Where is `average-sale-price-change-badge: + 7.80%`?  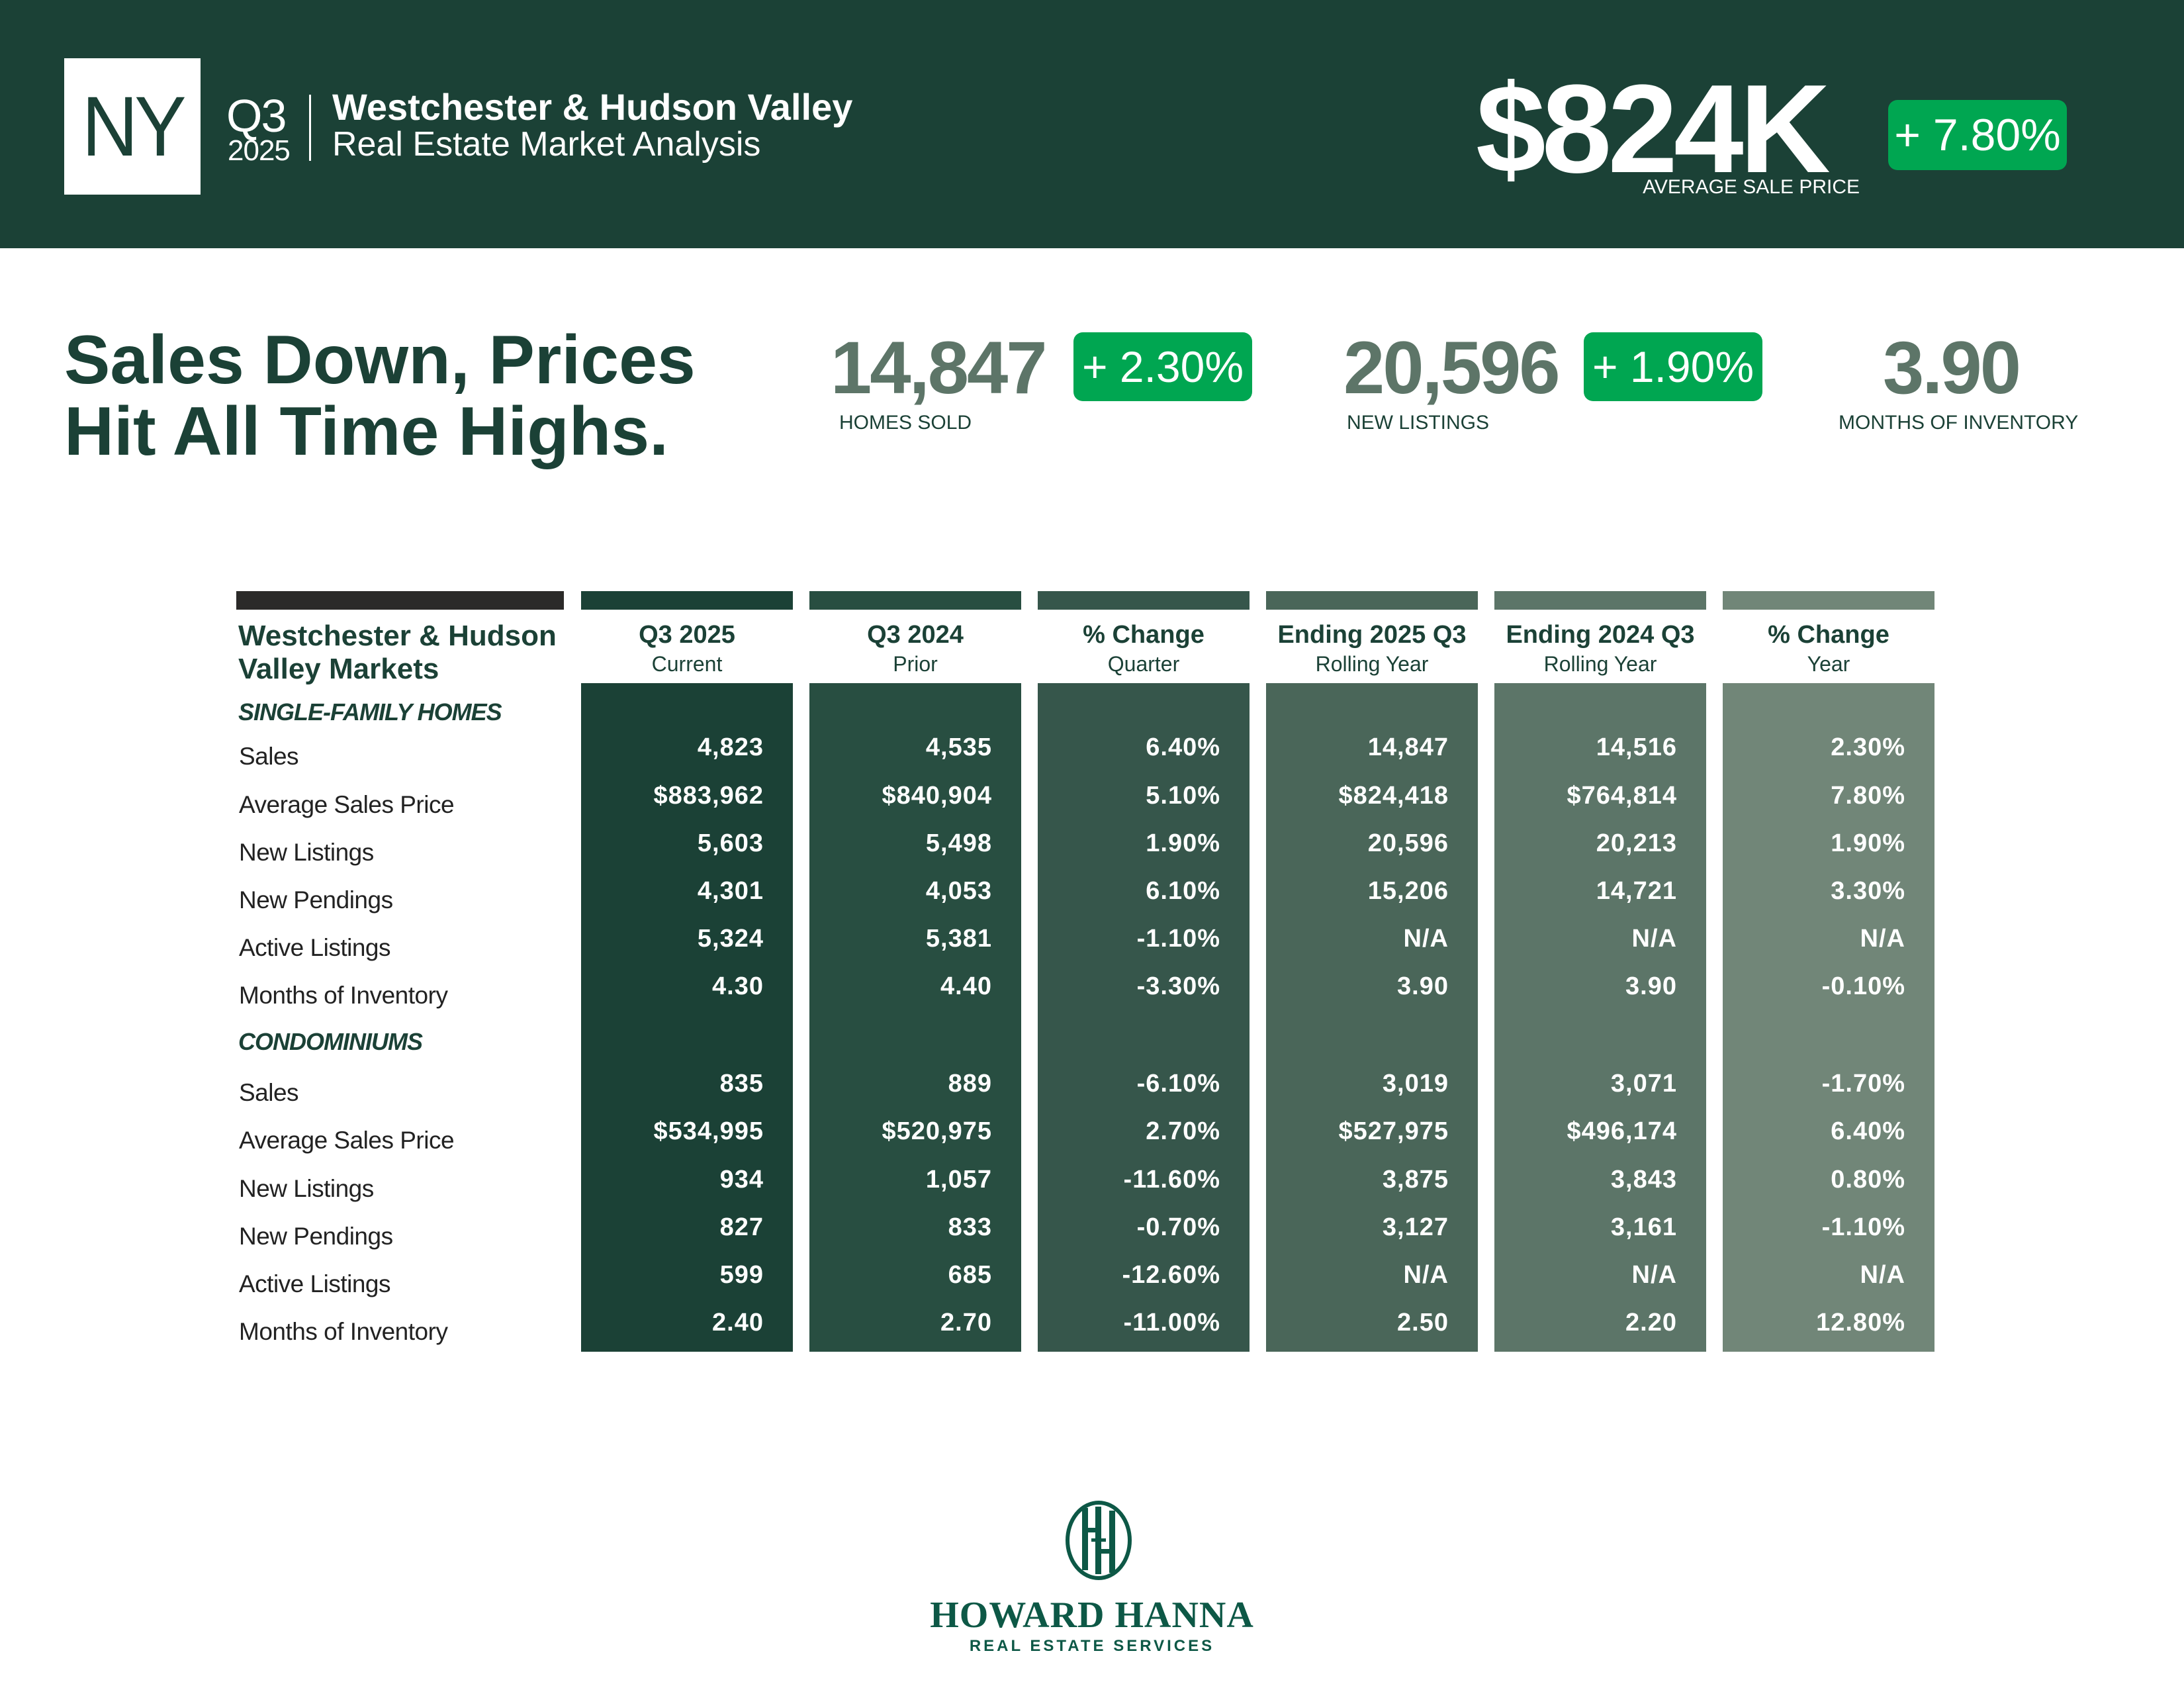
average-sale-price-change-badge: + 7.80% is located at coordinates (1977, 135).